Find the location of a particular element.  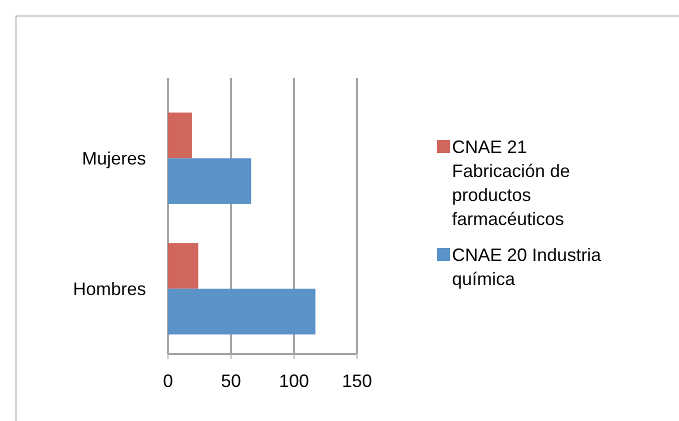

legend-label: CNAE 20 Industria química is located at coordinates (527, 267).